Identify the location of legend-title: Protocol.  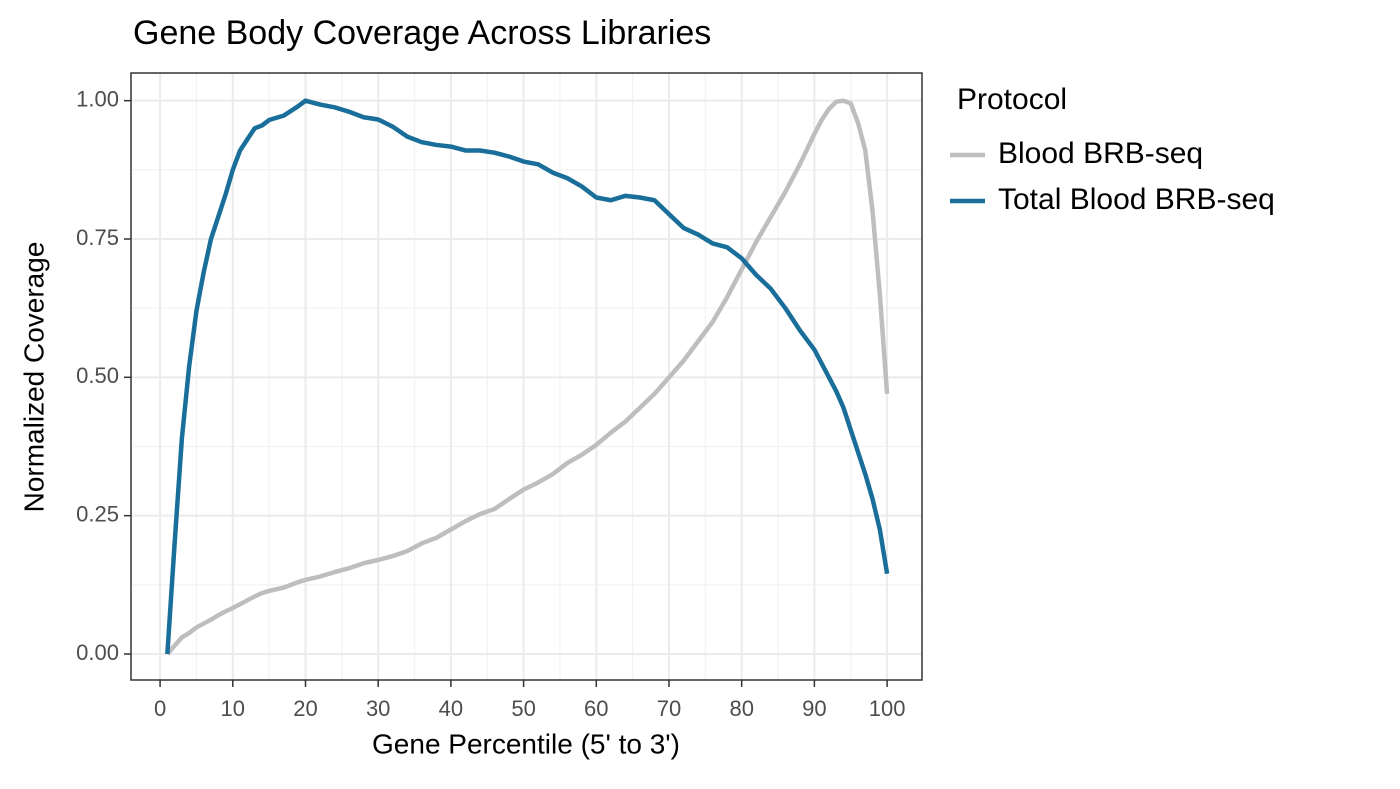
(1012, 99).